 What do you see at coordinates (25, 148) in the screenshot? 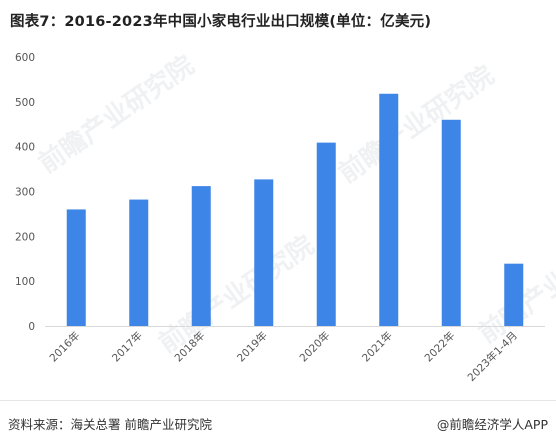
I see `y-tick-label: 400` at bounding box center [25, 148].